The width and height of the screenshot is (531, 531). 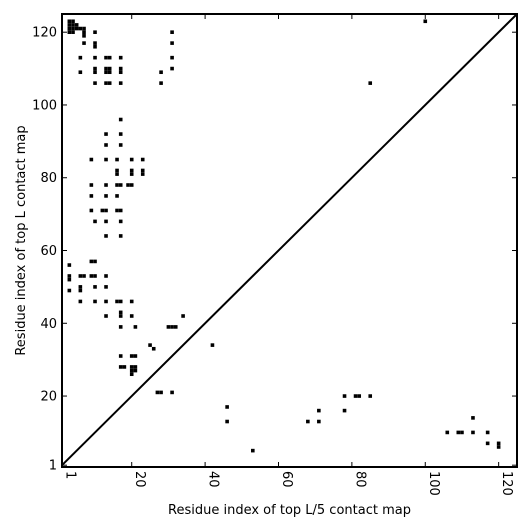 I want to click on y-tick-label: 40, so click(x=48, y=324).